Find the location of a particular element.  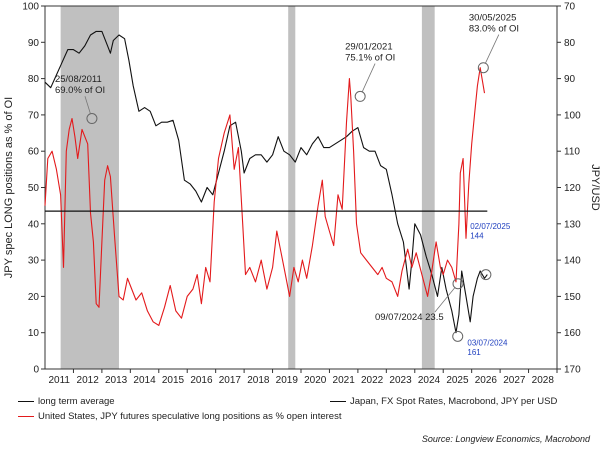

y-right-tick-label: 170 is located at coordinates (572, 370).